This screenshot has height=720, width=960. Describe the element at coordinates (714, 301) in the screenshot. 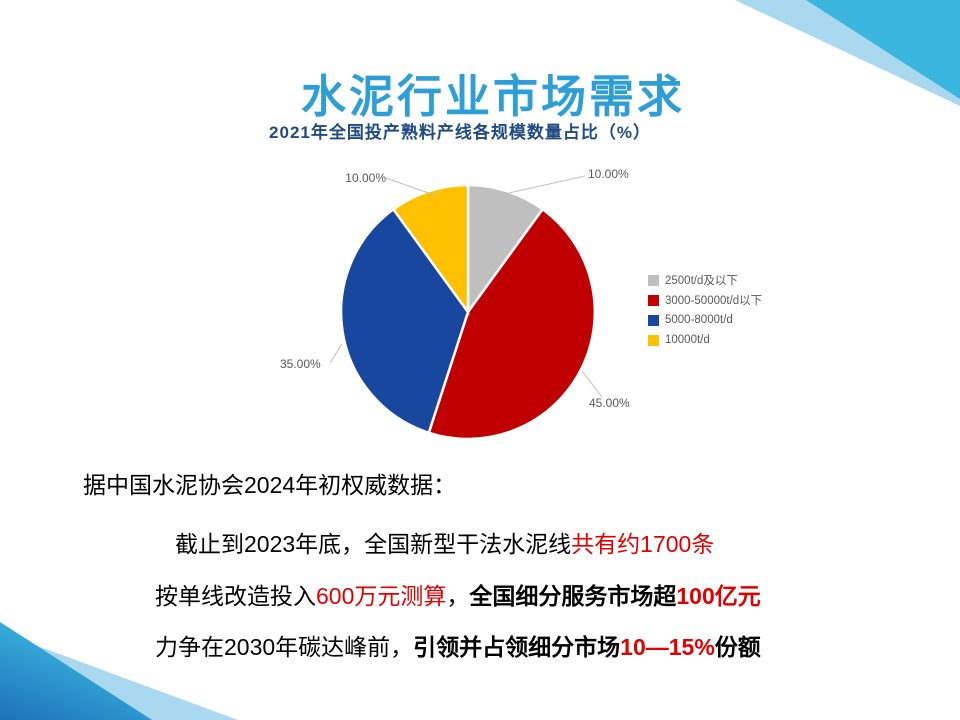

I see `legend-label: 3000-50000t/d以下` at that location.